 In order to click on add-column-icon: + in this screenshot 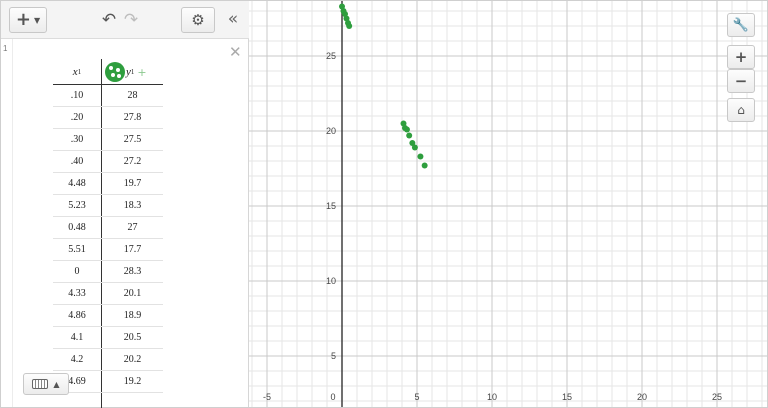, I will do `click(142, 72)`.